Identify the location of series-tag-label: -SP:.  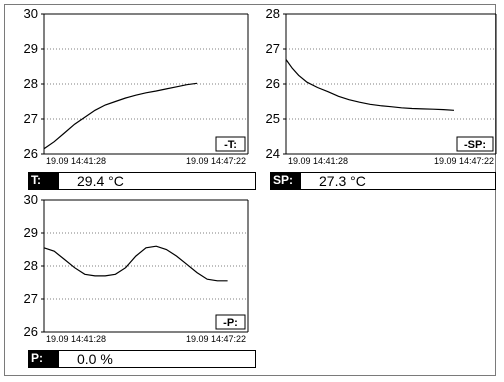
(475, 145).